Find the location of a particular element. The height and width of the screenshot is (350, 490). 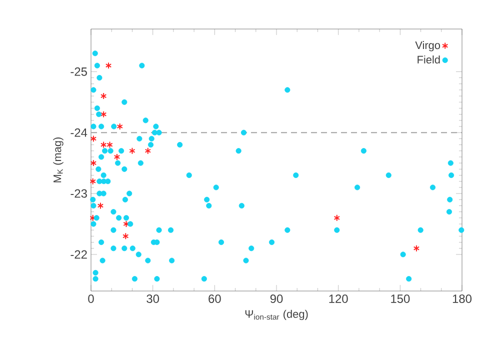

x-tick-label: 120 is located at coordinates (338, 298).